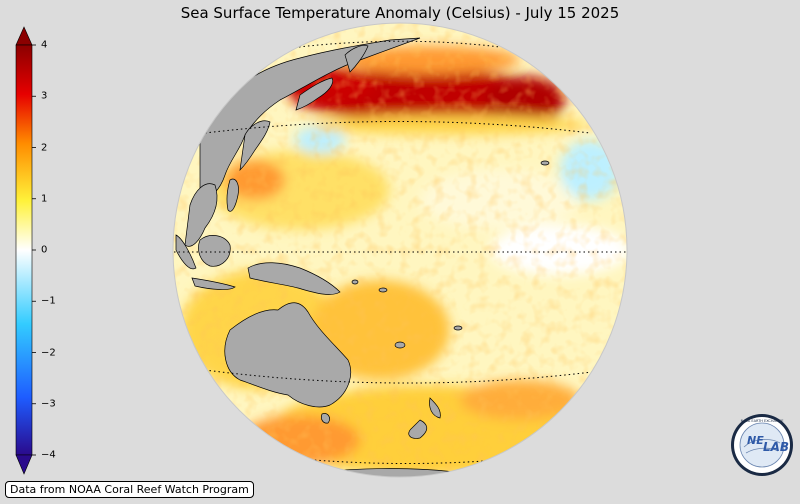  What do you see at coordinates (44, 199) in the screenshot?
I see `colorbar-tick-label: 1` at bounding box center [44, 199].